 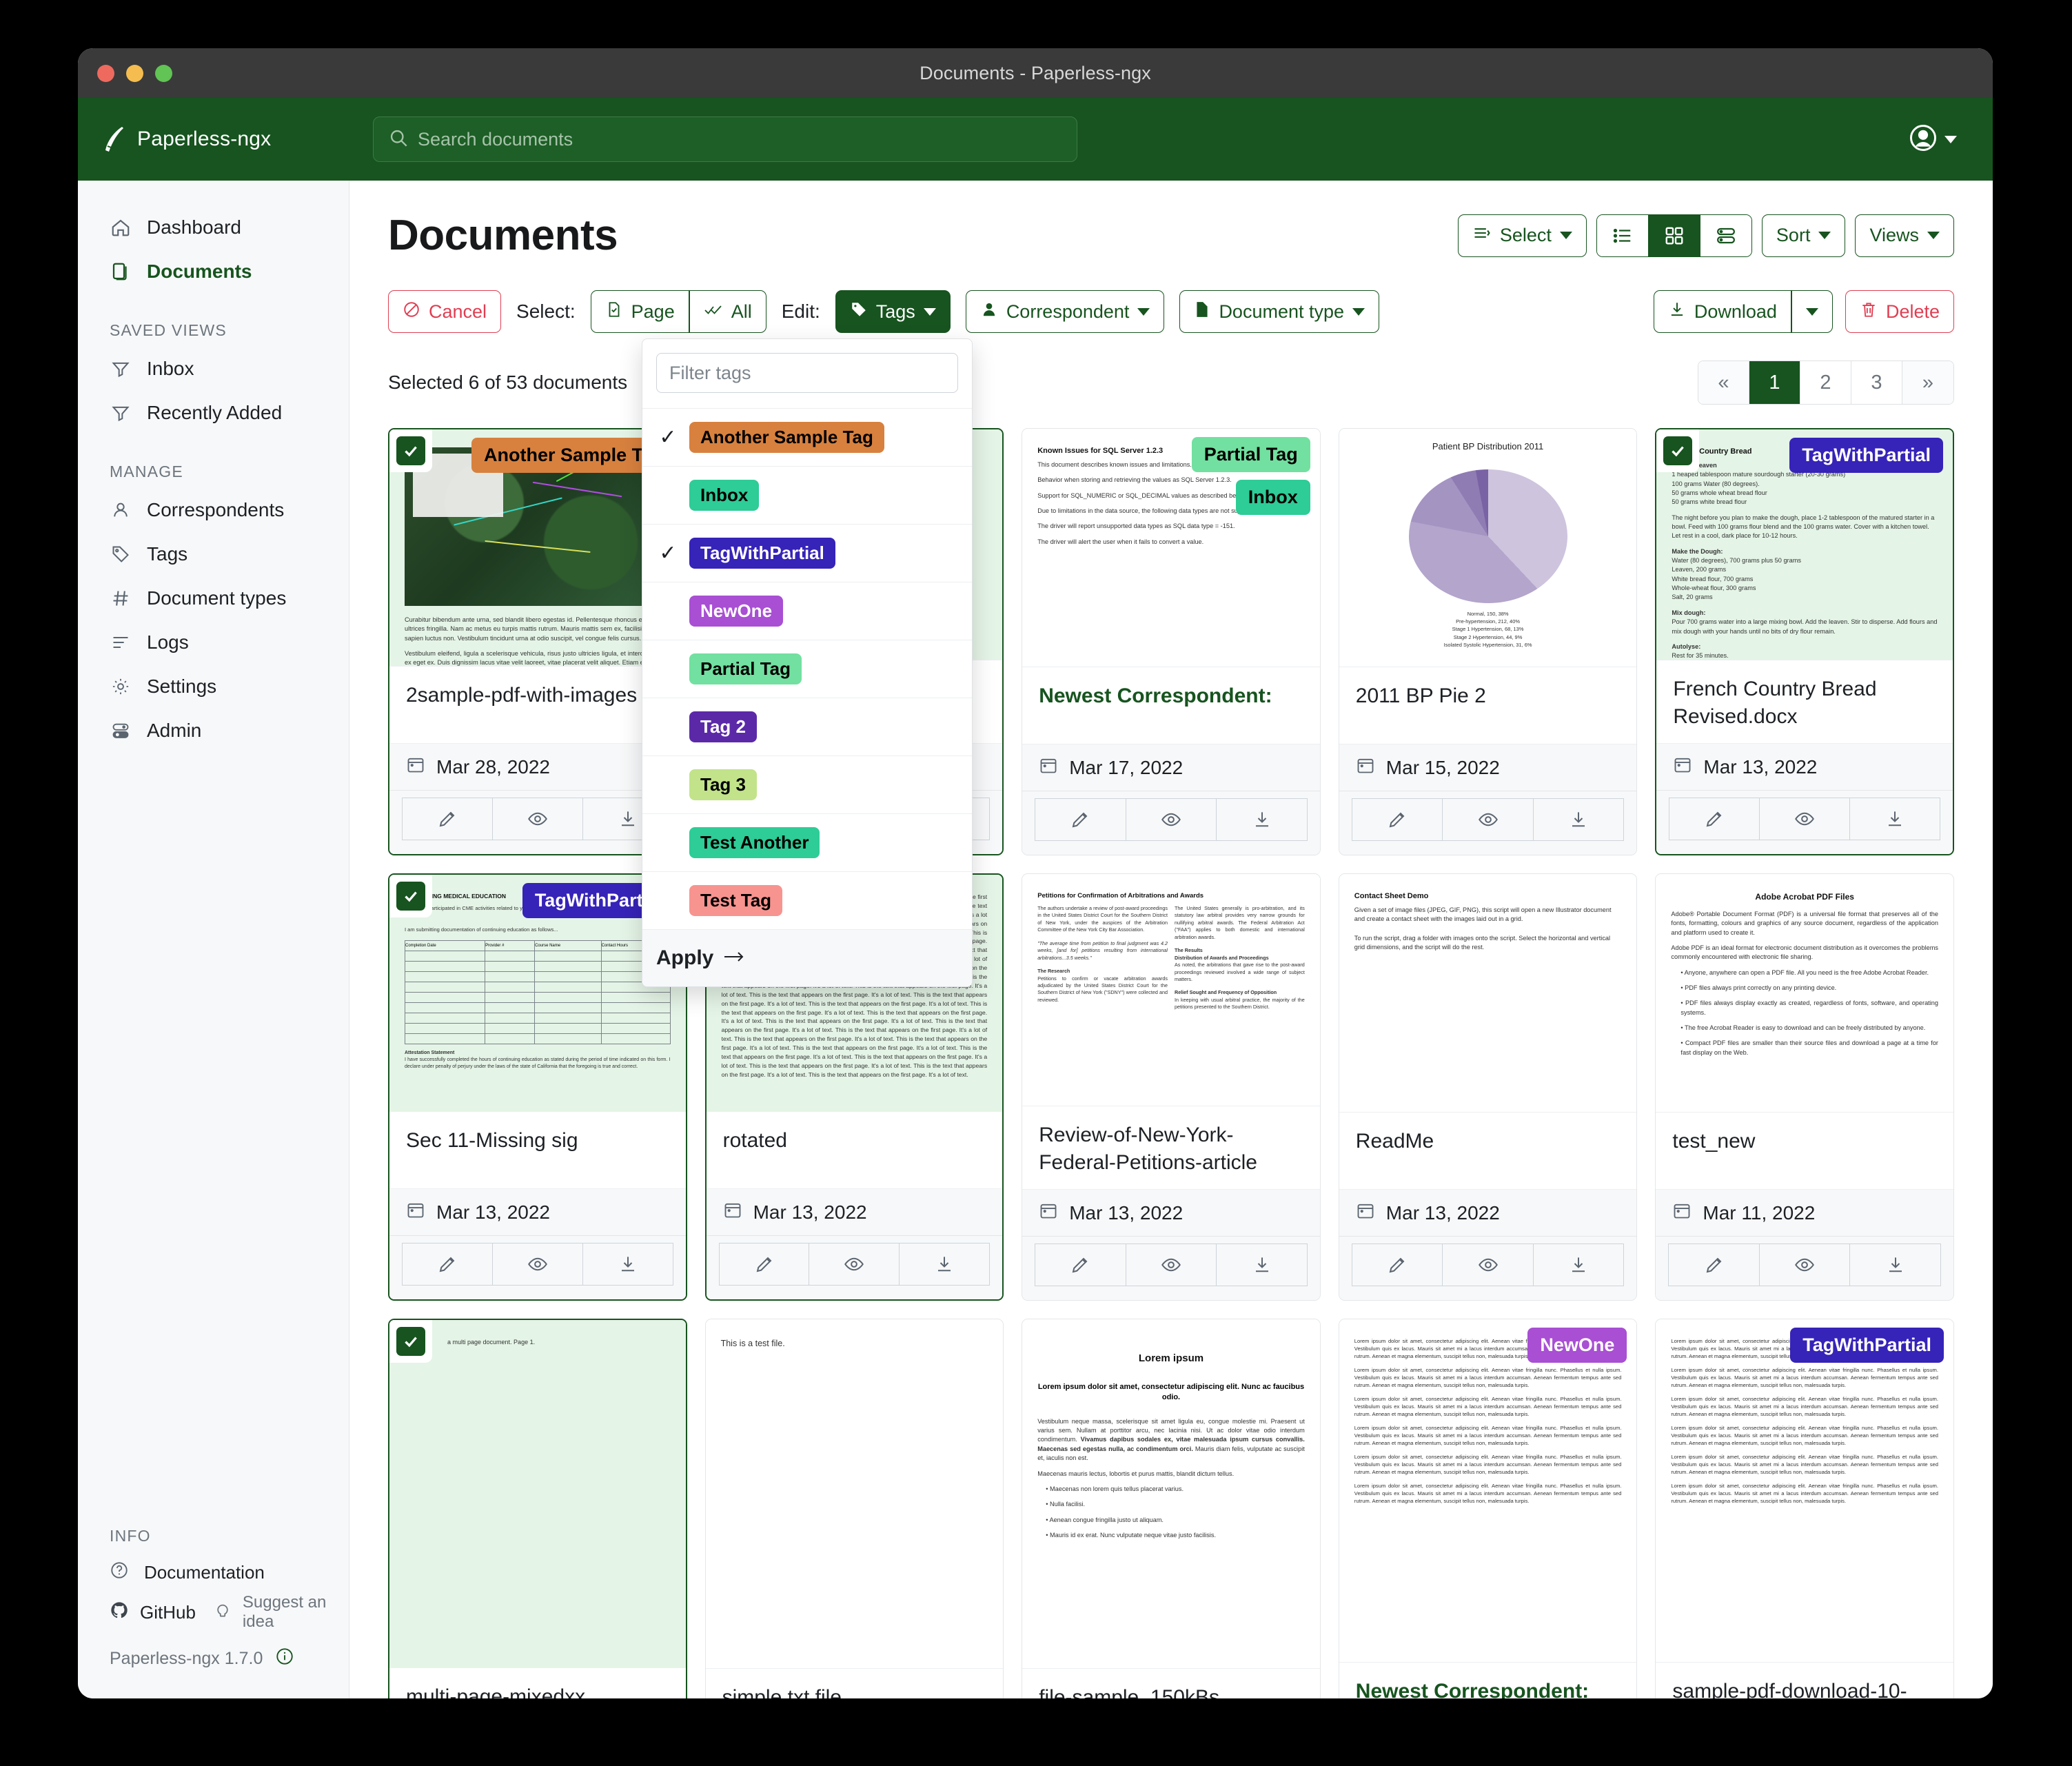 What do you see at coordinates (214, 554) in the screenshot?
I see `sidebar-item-tags: Tags` at bounding box center [214, 554].